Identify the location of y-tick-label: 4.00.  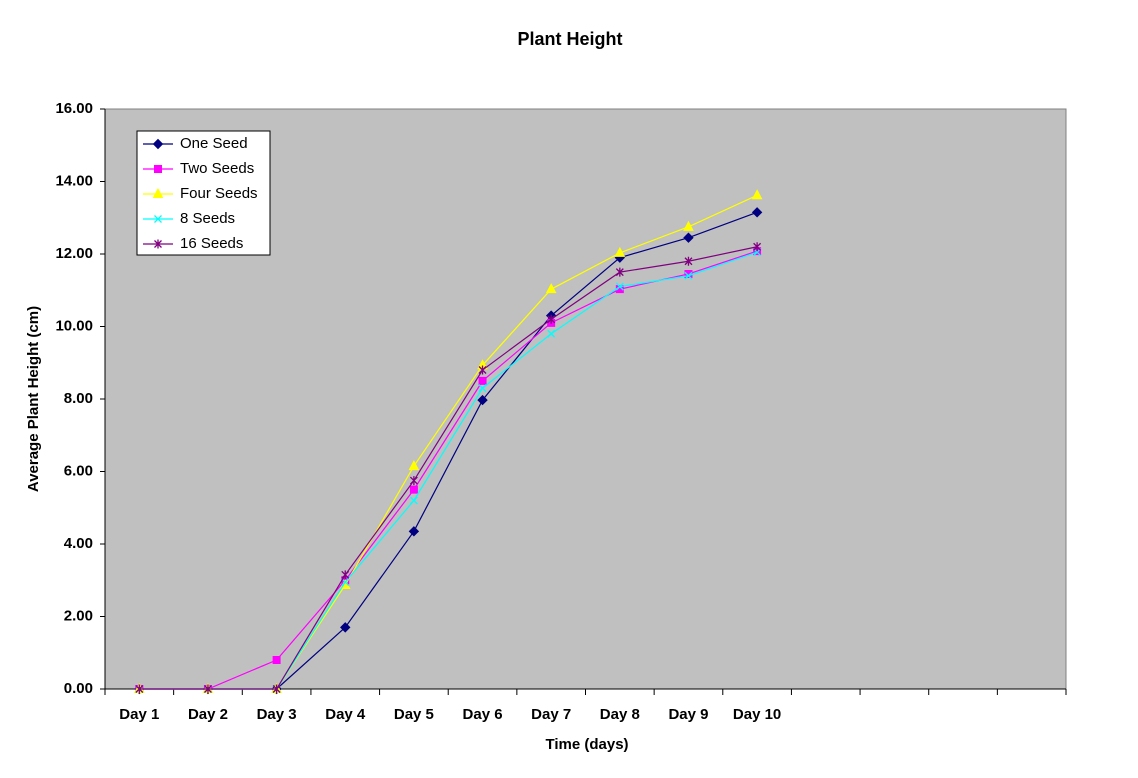
(78, 543).